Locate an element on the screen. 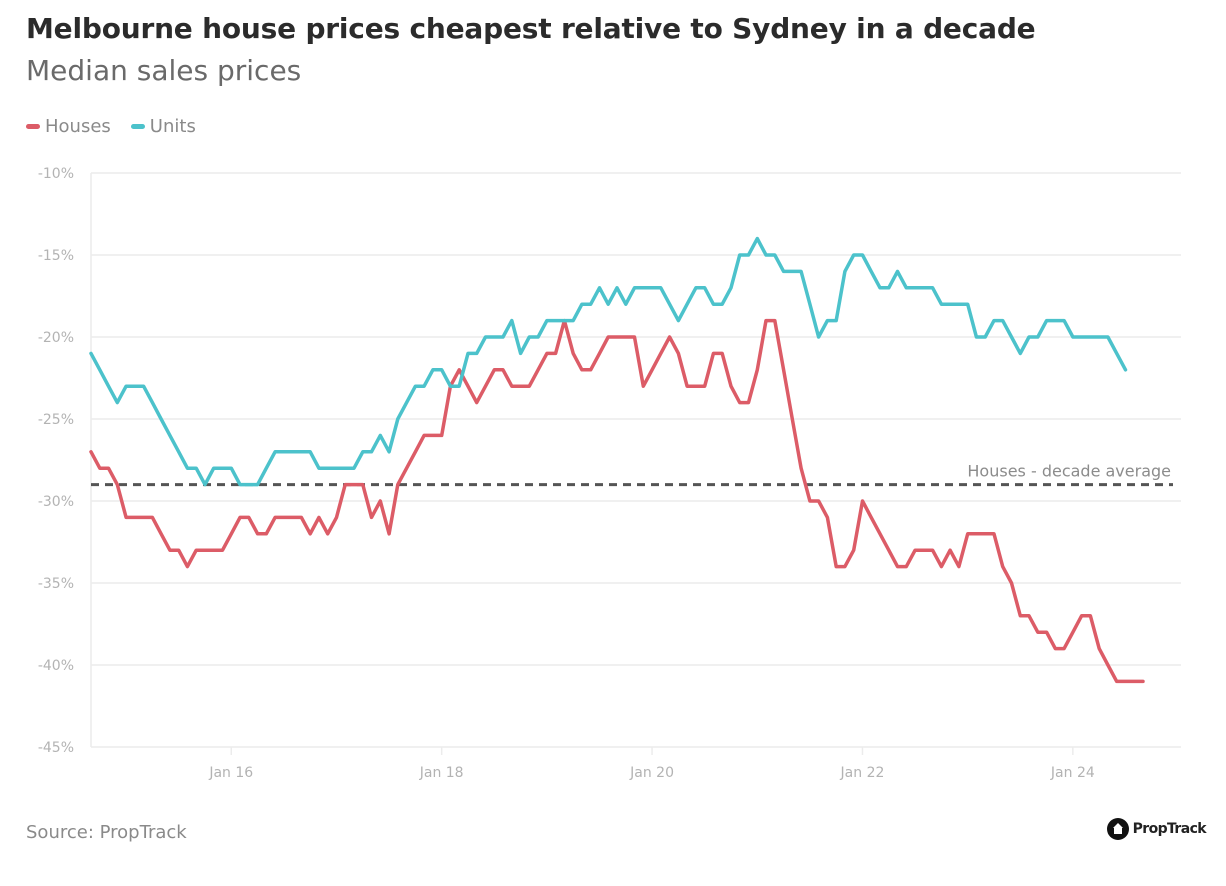 Image resolution: width=1226 pixels, height=886 pixels. legend-label-houses: Houses is located at coordinates (78, 126).